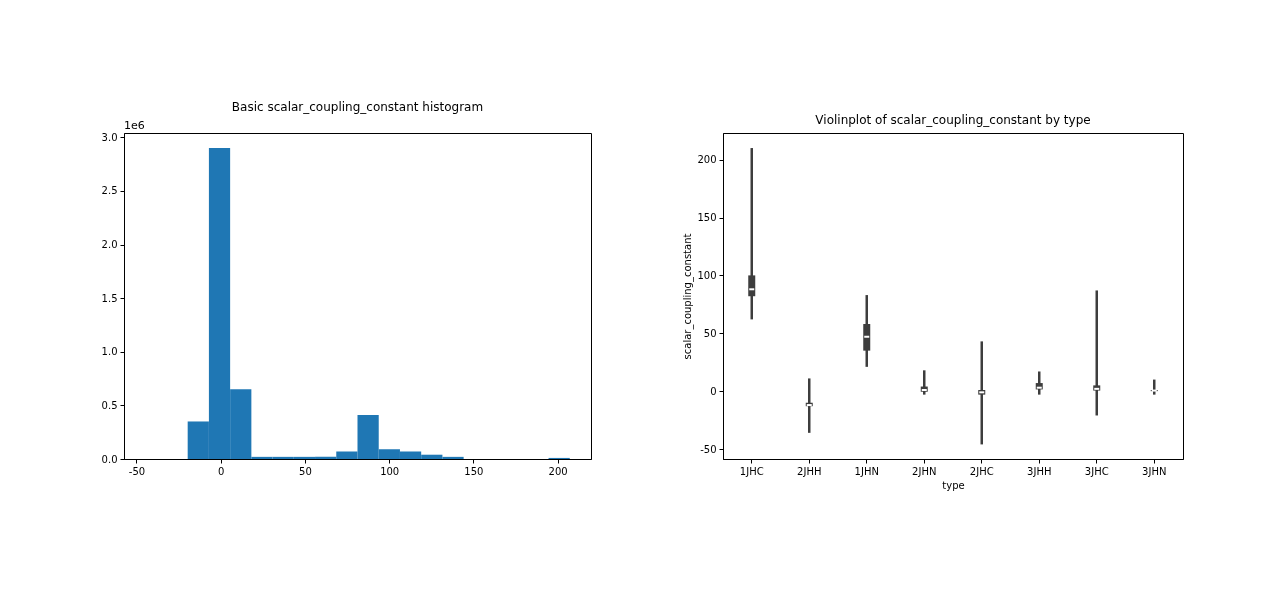 This screenshot has width=1280, height=600. What do you see at coordinates (688, 296) in the screenshot?
I see `y-axis-title: scalar_coupling_constant` at bounding box center [688, 296].